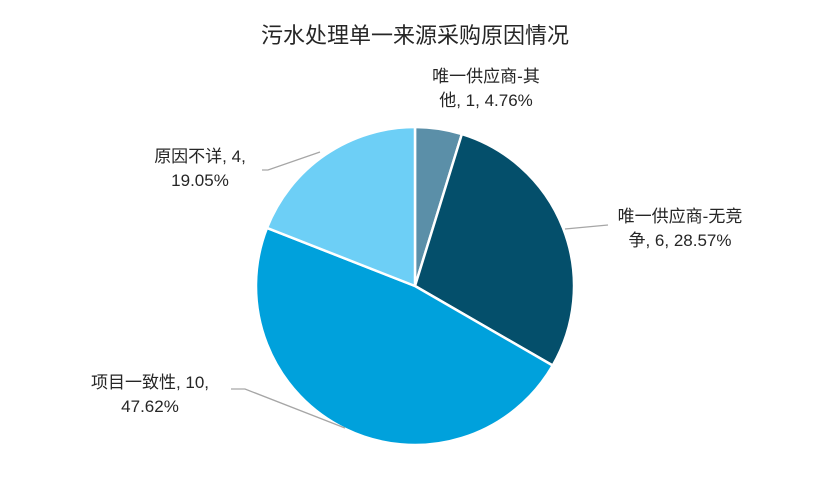 The image size is (830, 478). I want to click on slice-label-3-line-2: 47.62%, so click(150, 406).